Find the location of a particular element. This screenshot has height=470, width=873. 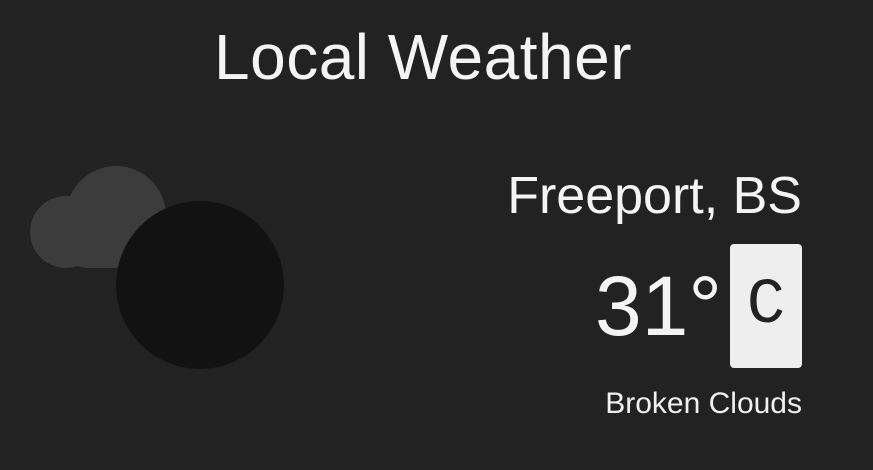

dark-circle-shape is located at coordinates (200, 285).